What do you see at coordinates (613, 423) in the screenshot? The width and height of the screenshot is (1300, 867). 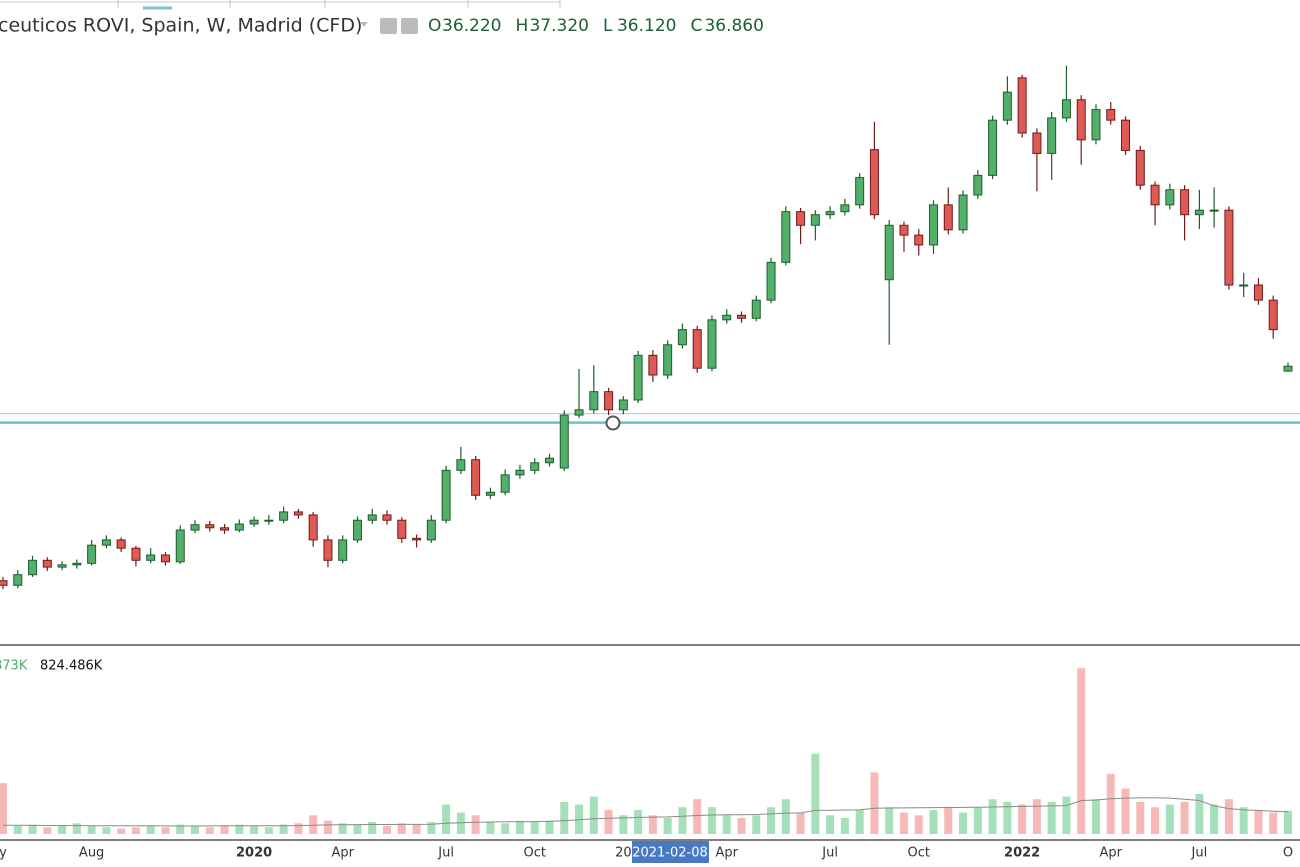 I see `crosshair-point` at bounding box center [613, 423].